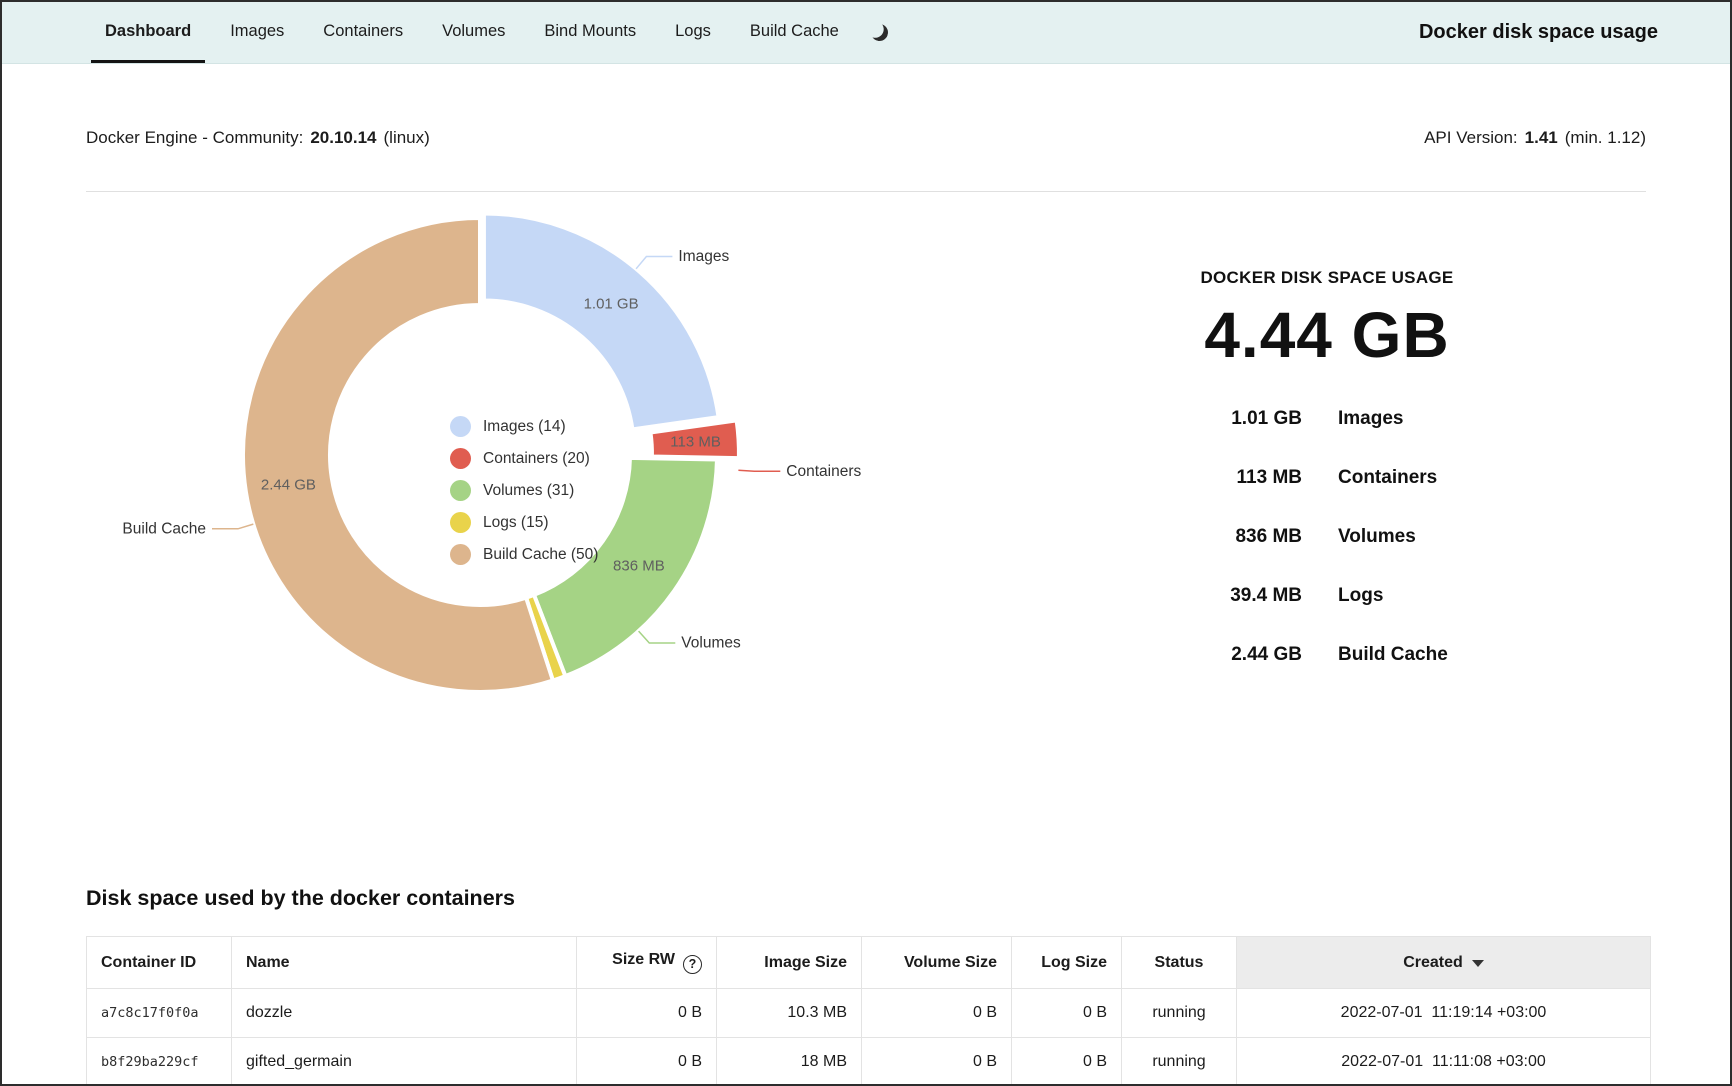 The height and width of the screenshot is (1086, 1732). I want to click on cell-container_id: a7c8c17f0f0a, so click(159, 1013).